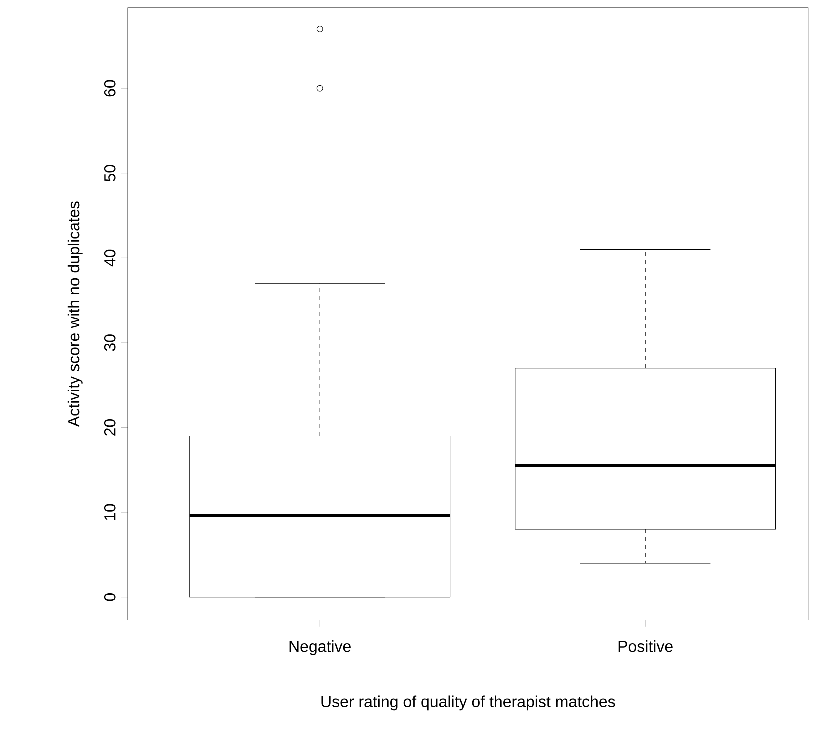 Image resolution: width=827 pixels, height=751 pixels. Describe the element at coordinates (645, 646) in the screenshot. I see `x-tick-label: Positive` at that location.